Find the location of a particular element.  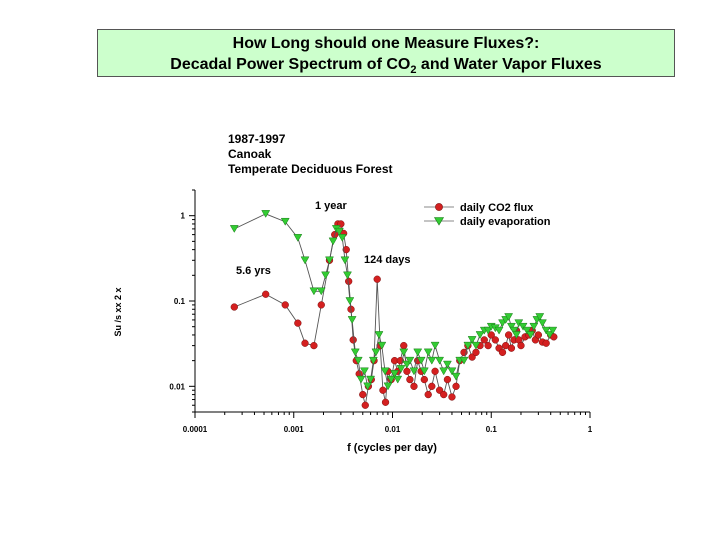

legend-co2-label: daily CO2 flux is located at coordinates (497, 208).